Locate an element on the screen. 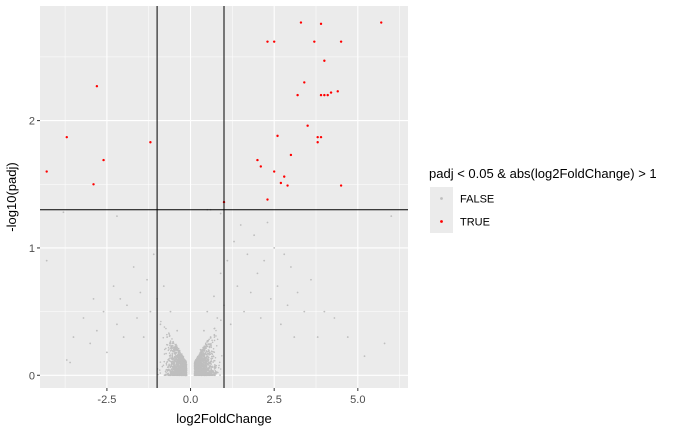  y-tick-label: 0 is located at coordinates (32, 376).